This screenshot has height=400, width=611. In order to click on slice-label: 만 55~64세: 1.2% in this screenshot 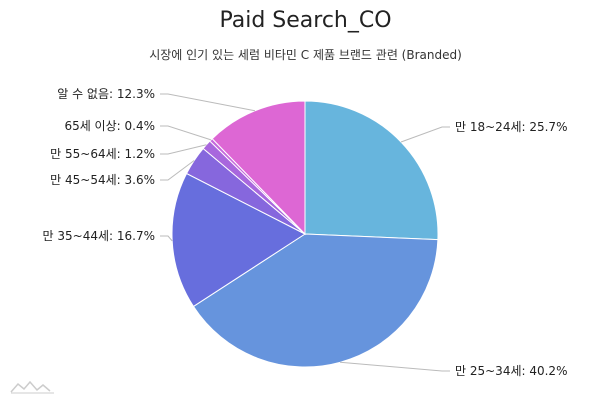, I will do `click(102, 154)`.